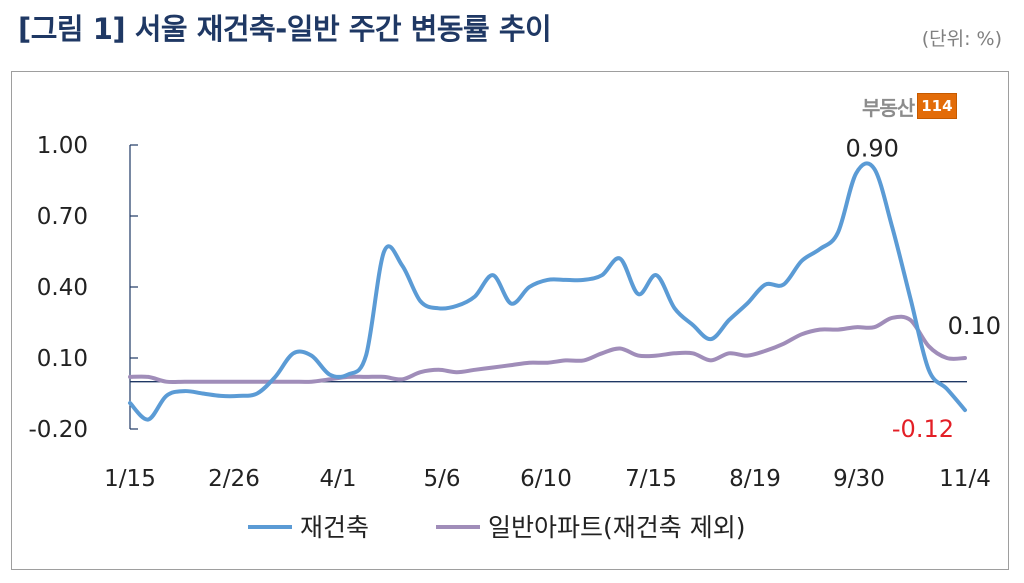 Image resolution: width=1024 pixels, height=583 pixels. What do you see at coordinates (234, 479) in the screenshot?
I see `x-tick-label: 2/26` at bounding box center [234, 479].